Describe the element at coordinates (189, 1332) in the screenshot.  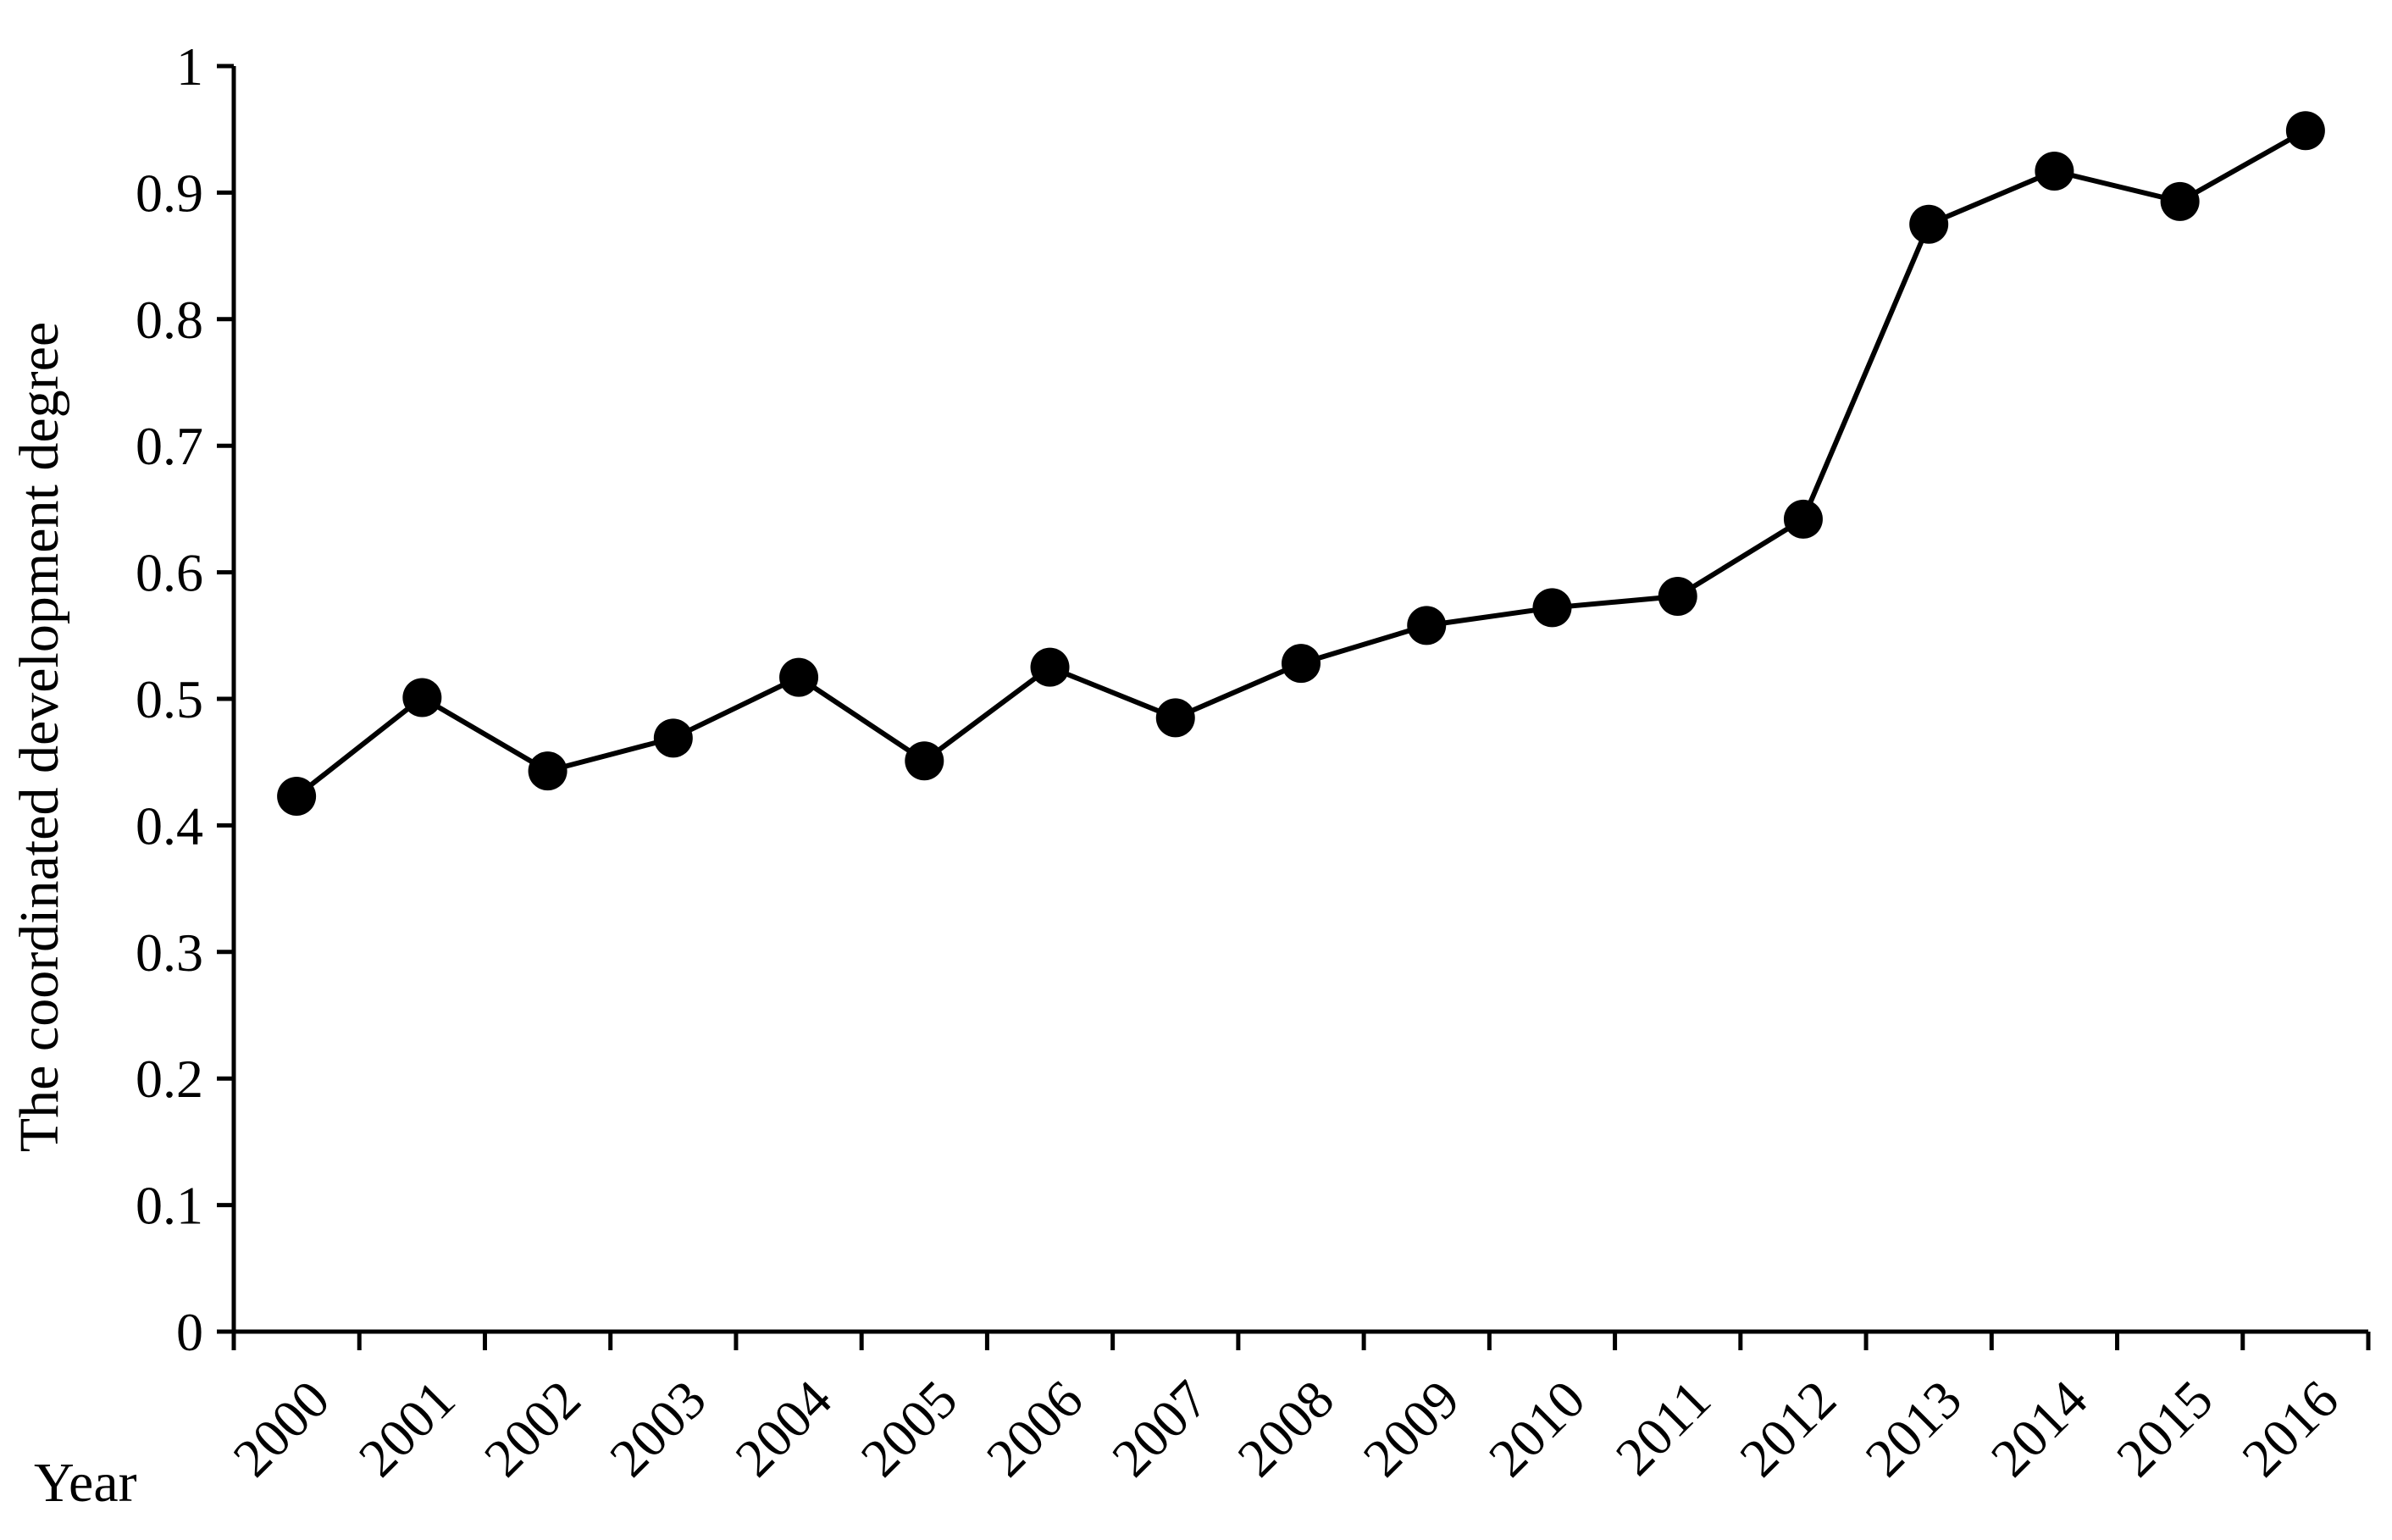
I see `y-tick-label: 0` at that location.